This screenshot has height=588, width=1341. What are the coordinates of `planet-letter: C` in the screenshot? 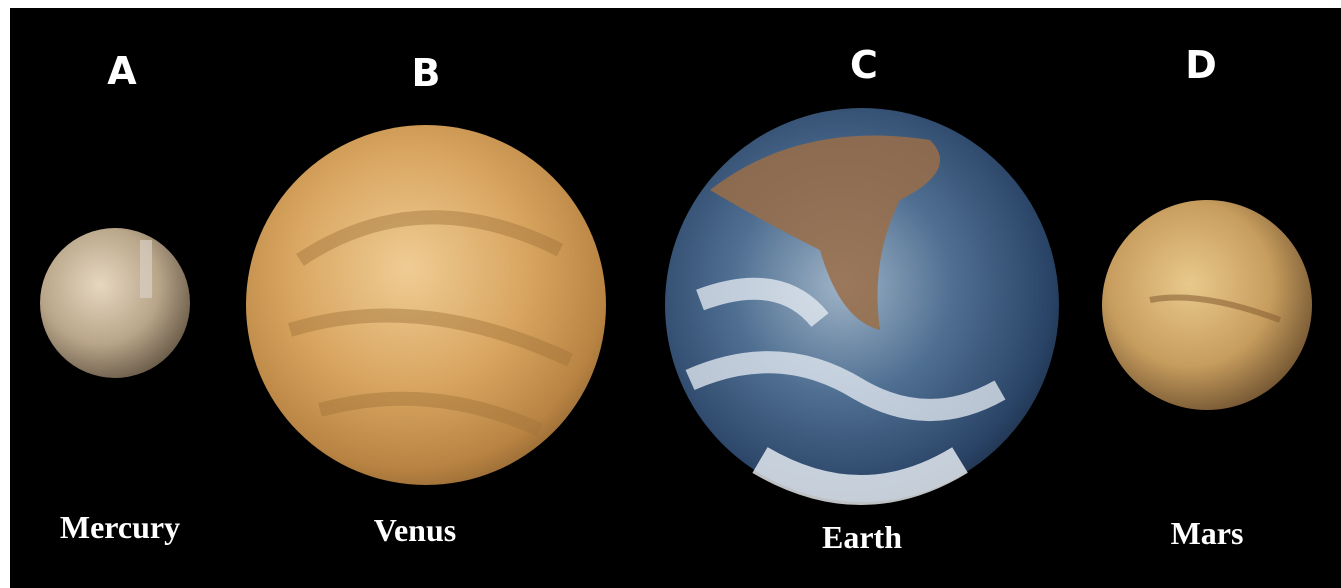 It's located at (864, 65).